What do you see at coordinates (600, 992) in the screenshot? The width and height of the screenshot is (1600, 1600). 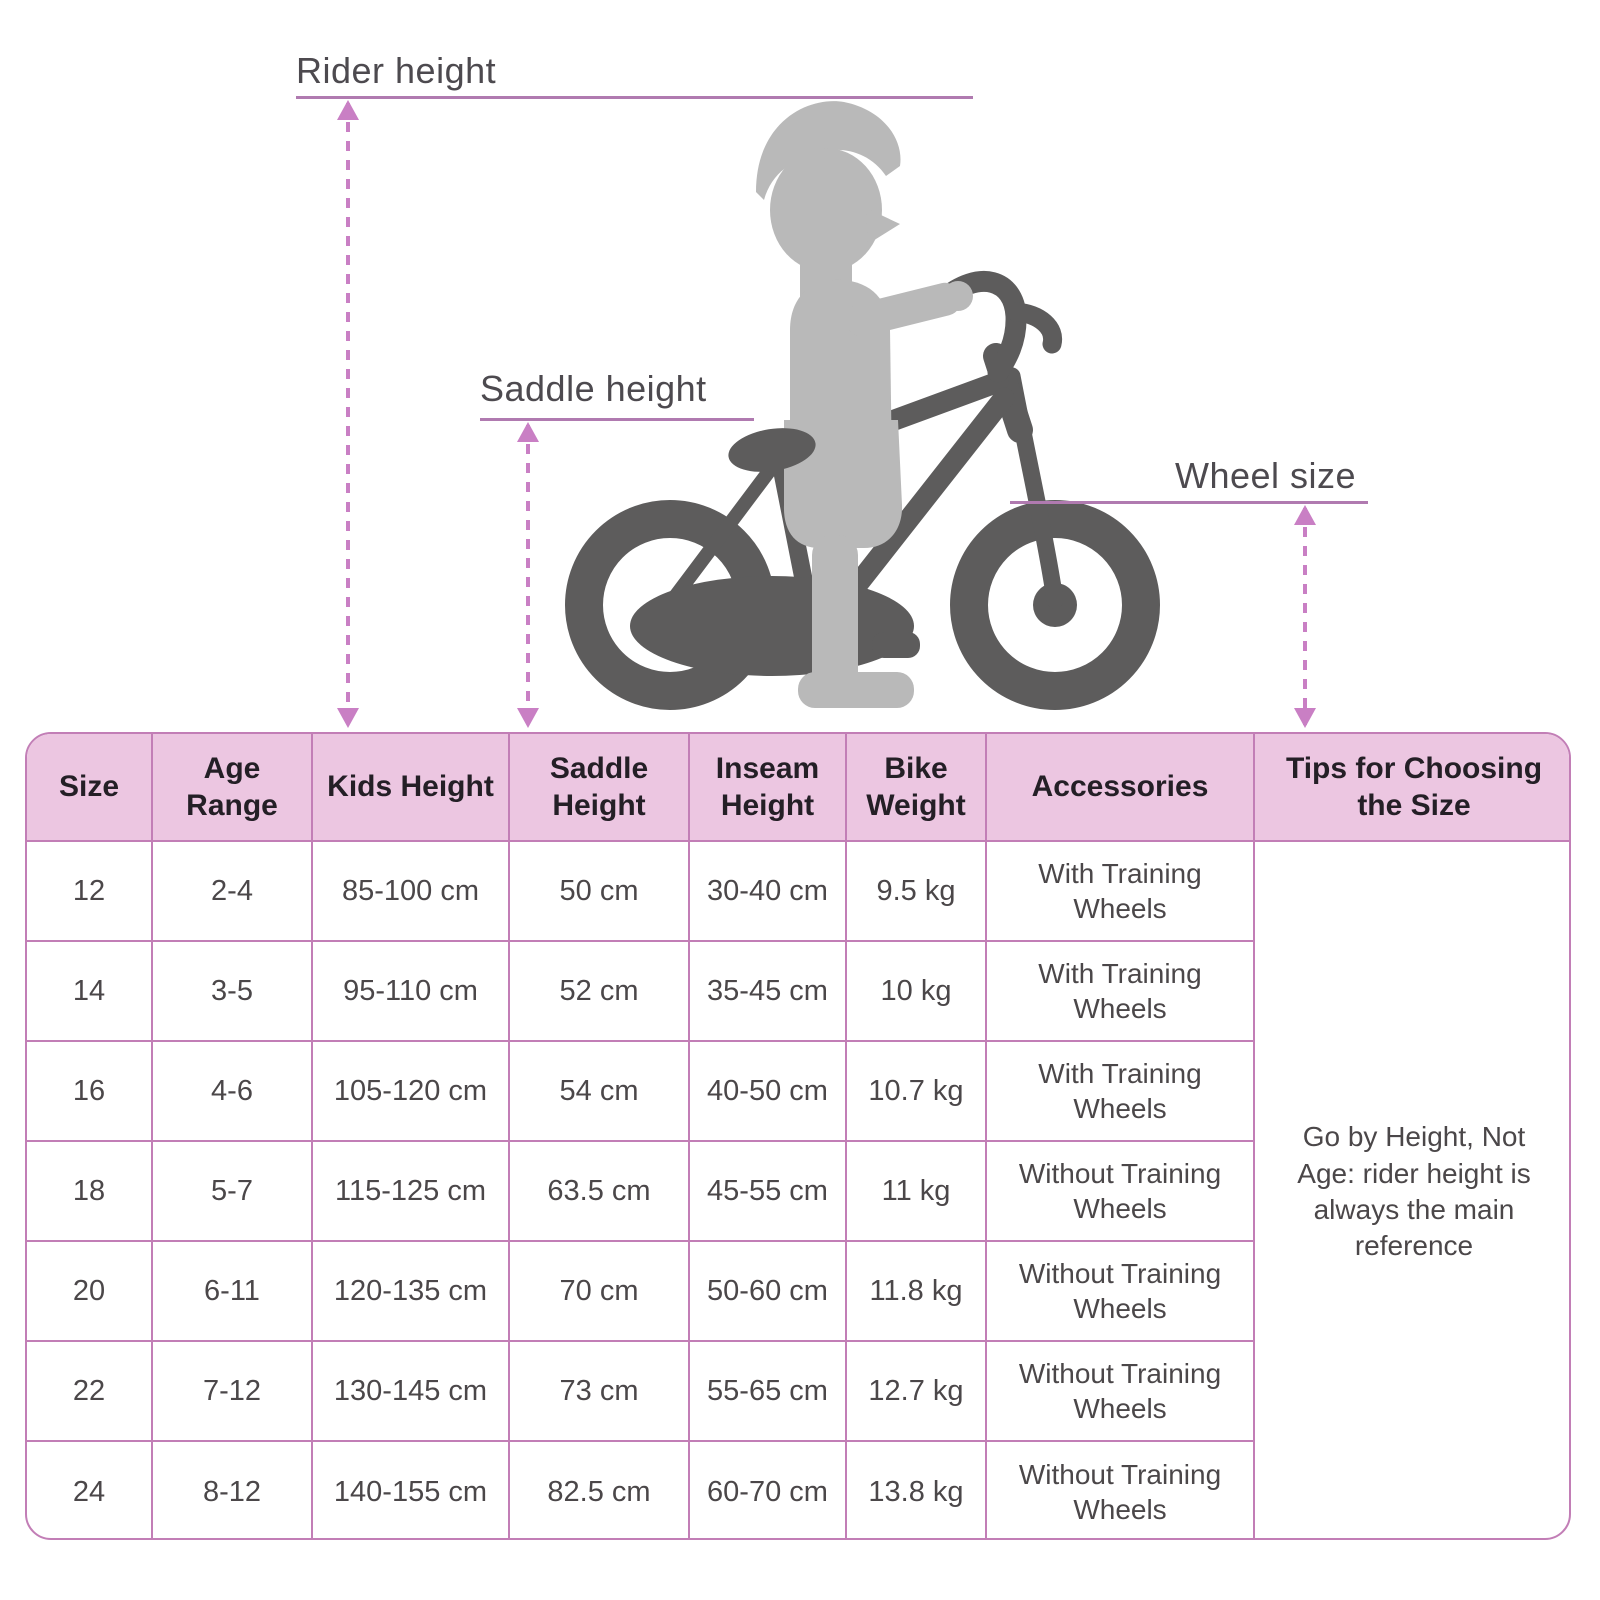 I see `cell-saddle-height: 52 cm` at bounding box center [600, 992].